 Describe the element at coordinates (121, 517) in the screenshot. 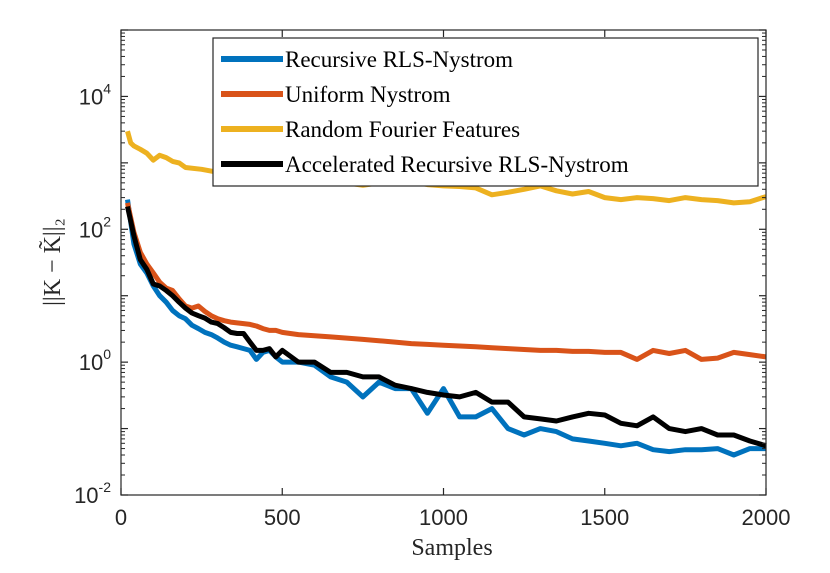

I see `x-tick-label: 0` at that location.